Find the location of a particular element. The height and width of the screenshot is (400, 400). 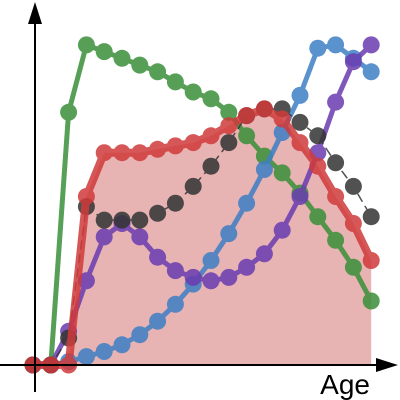

y-axis-arrow is located at coordinates (35, 13).